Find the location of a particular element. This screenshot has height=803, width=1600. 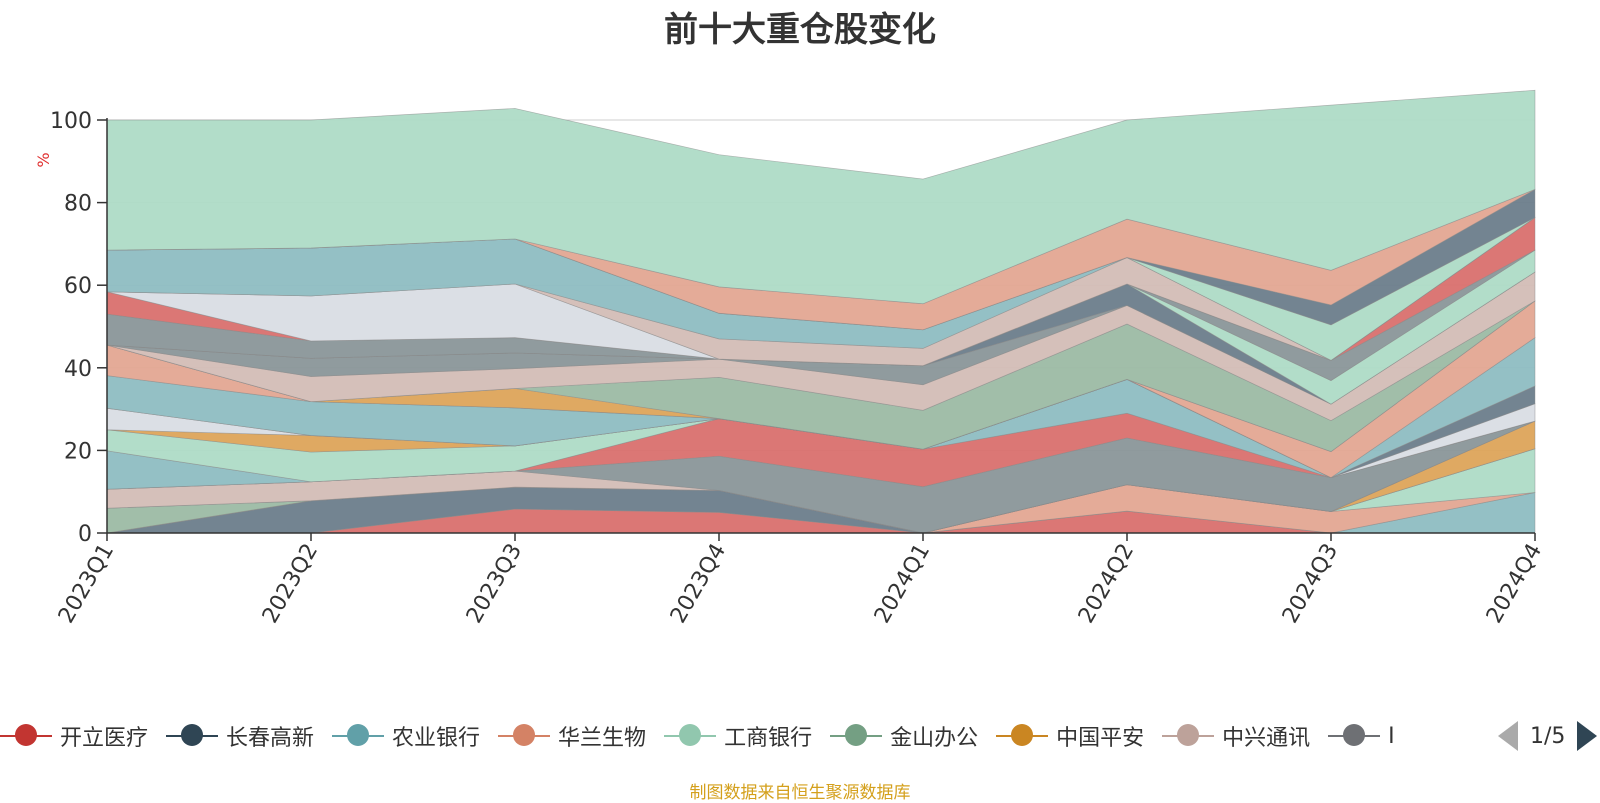

source-note: 制图数据来自恒生聚源数据库 is located at coordinates (800, 793).